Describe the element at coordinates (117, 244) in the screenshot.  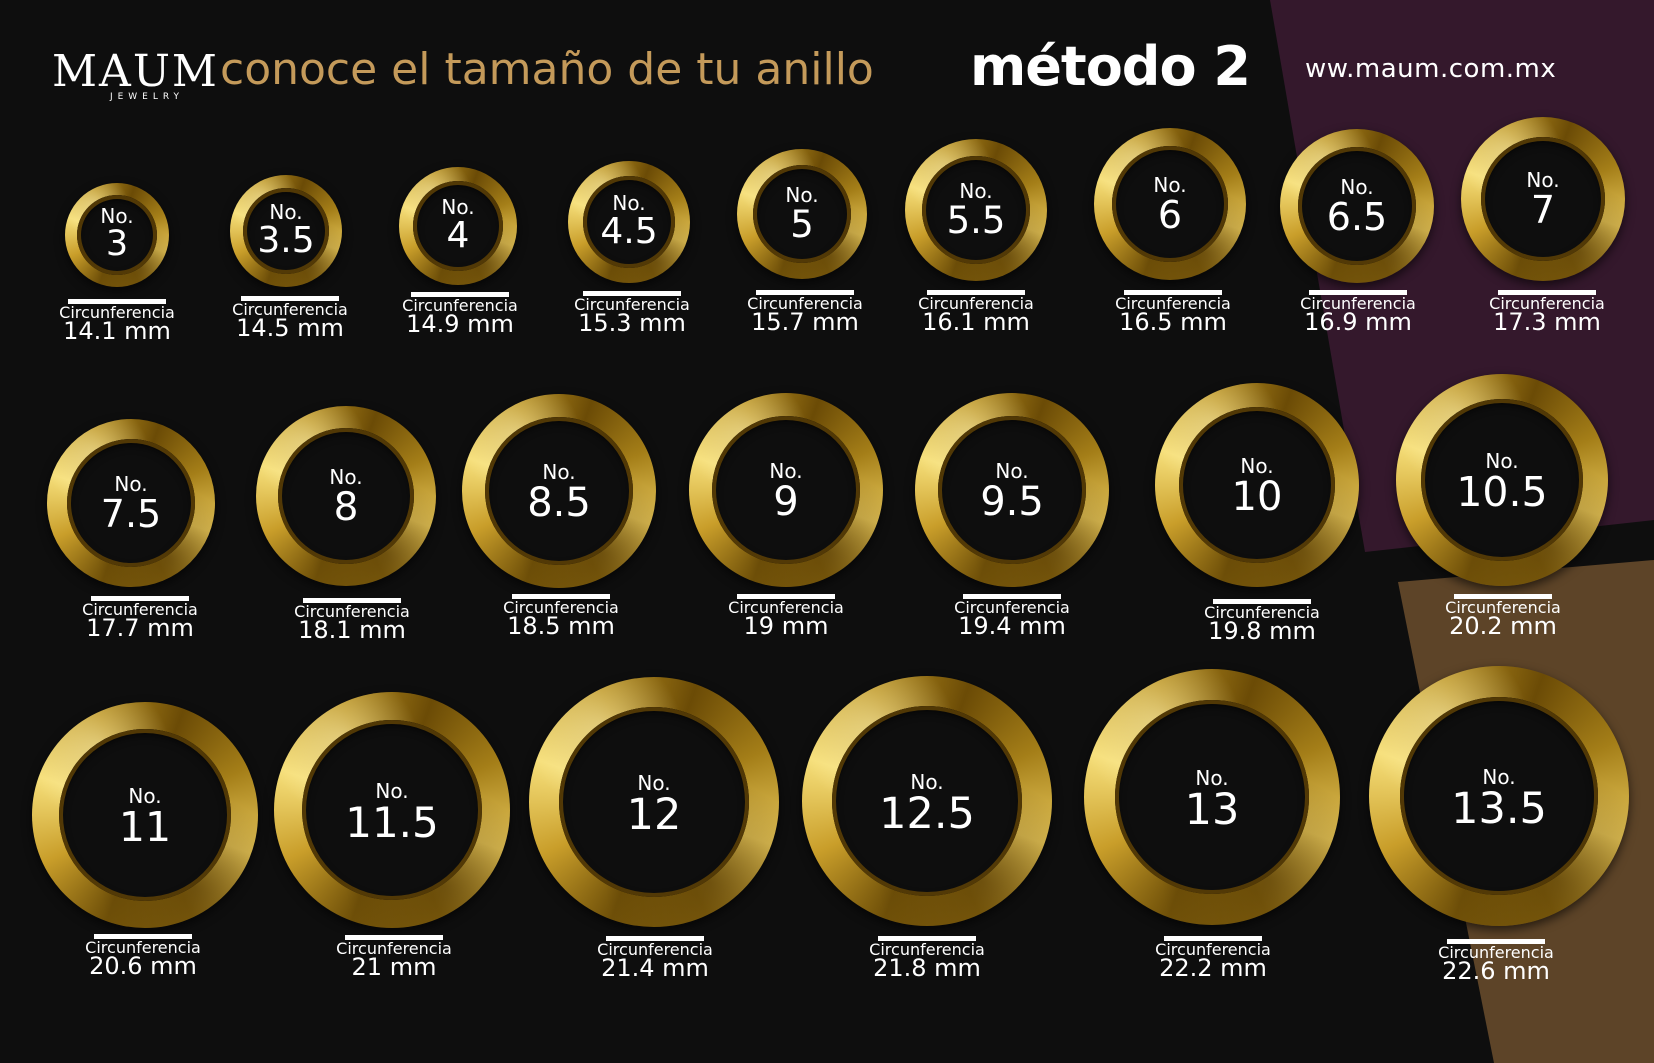
I see `ring-size-number: 3` at that location.